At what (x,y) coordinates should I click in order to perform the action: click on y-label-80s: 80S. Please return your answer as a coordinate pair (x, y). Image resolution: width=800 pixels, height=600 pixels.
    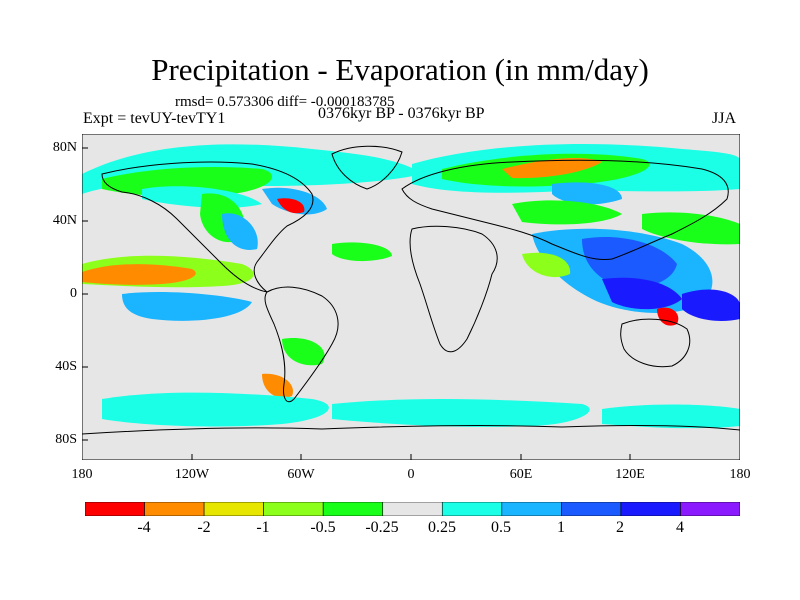
    Looking at the image, I should click on (66, 439).